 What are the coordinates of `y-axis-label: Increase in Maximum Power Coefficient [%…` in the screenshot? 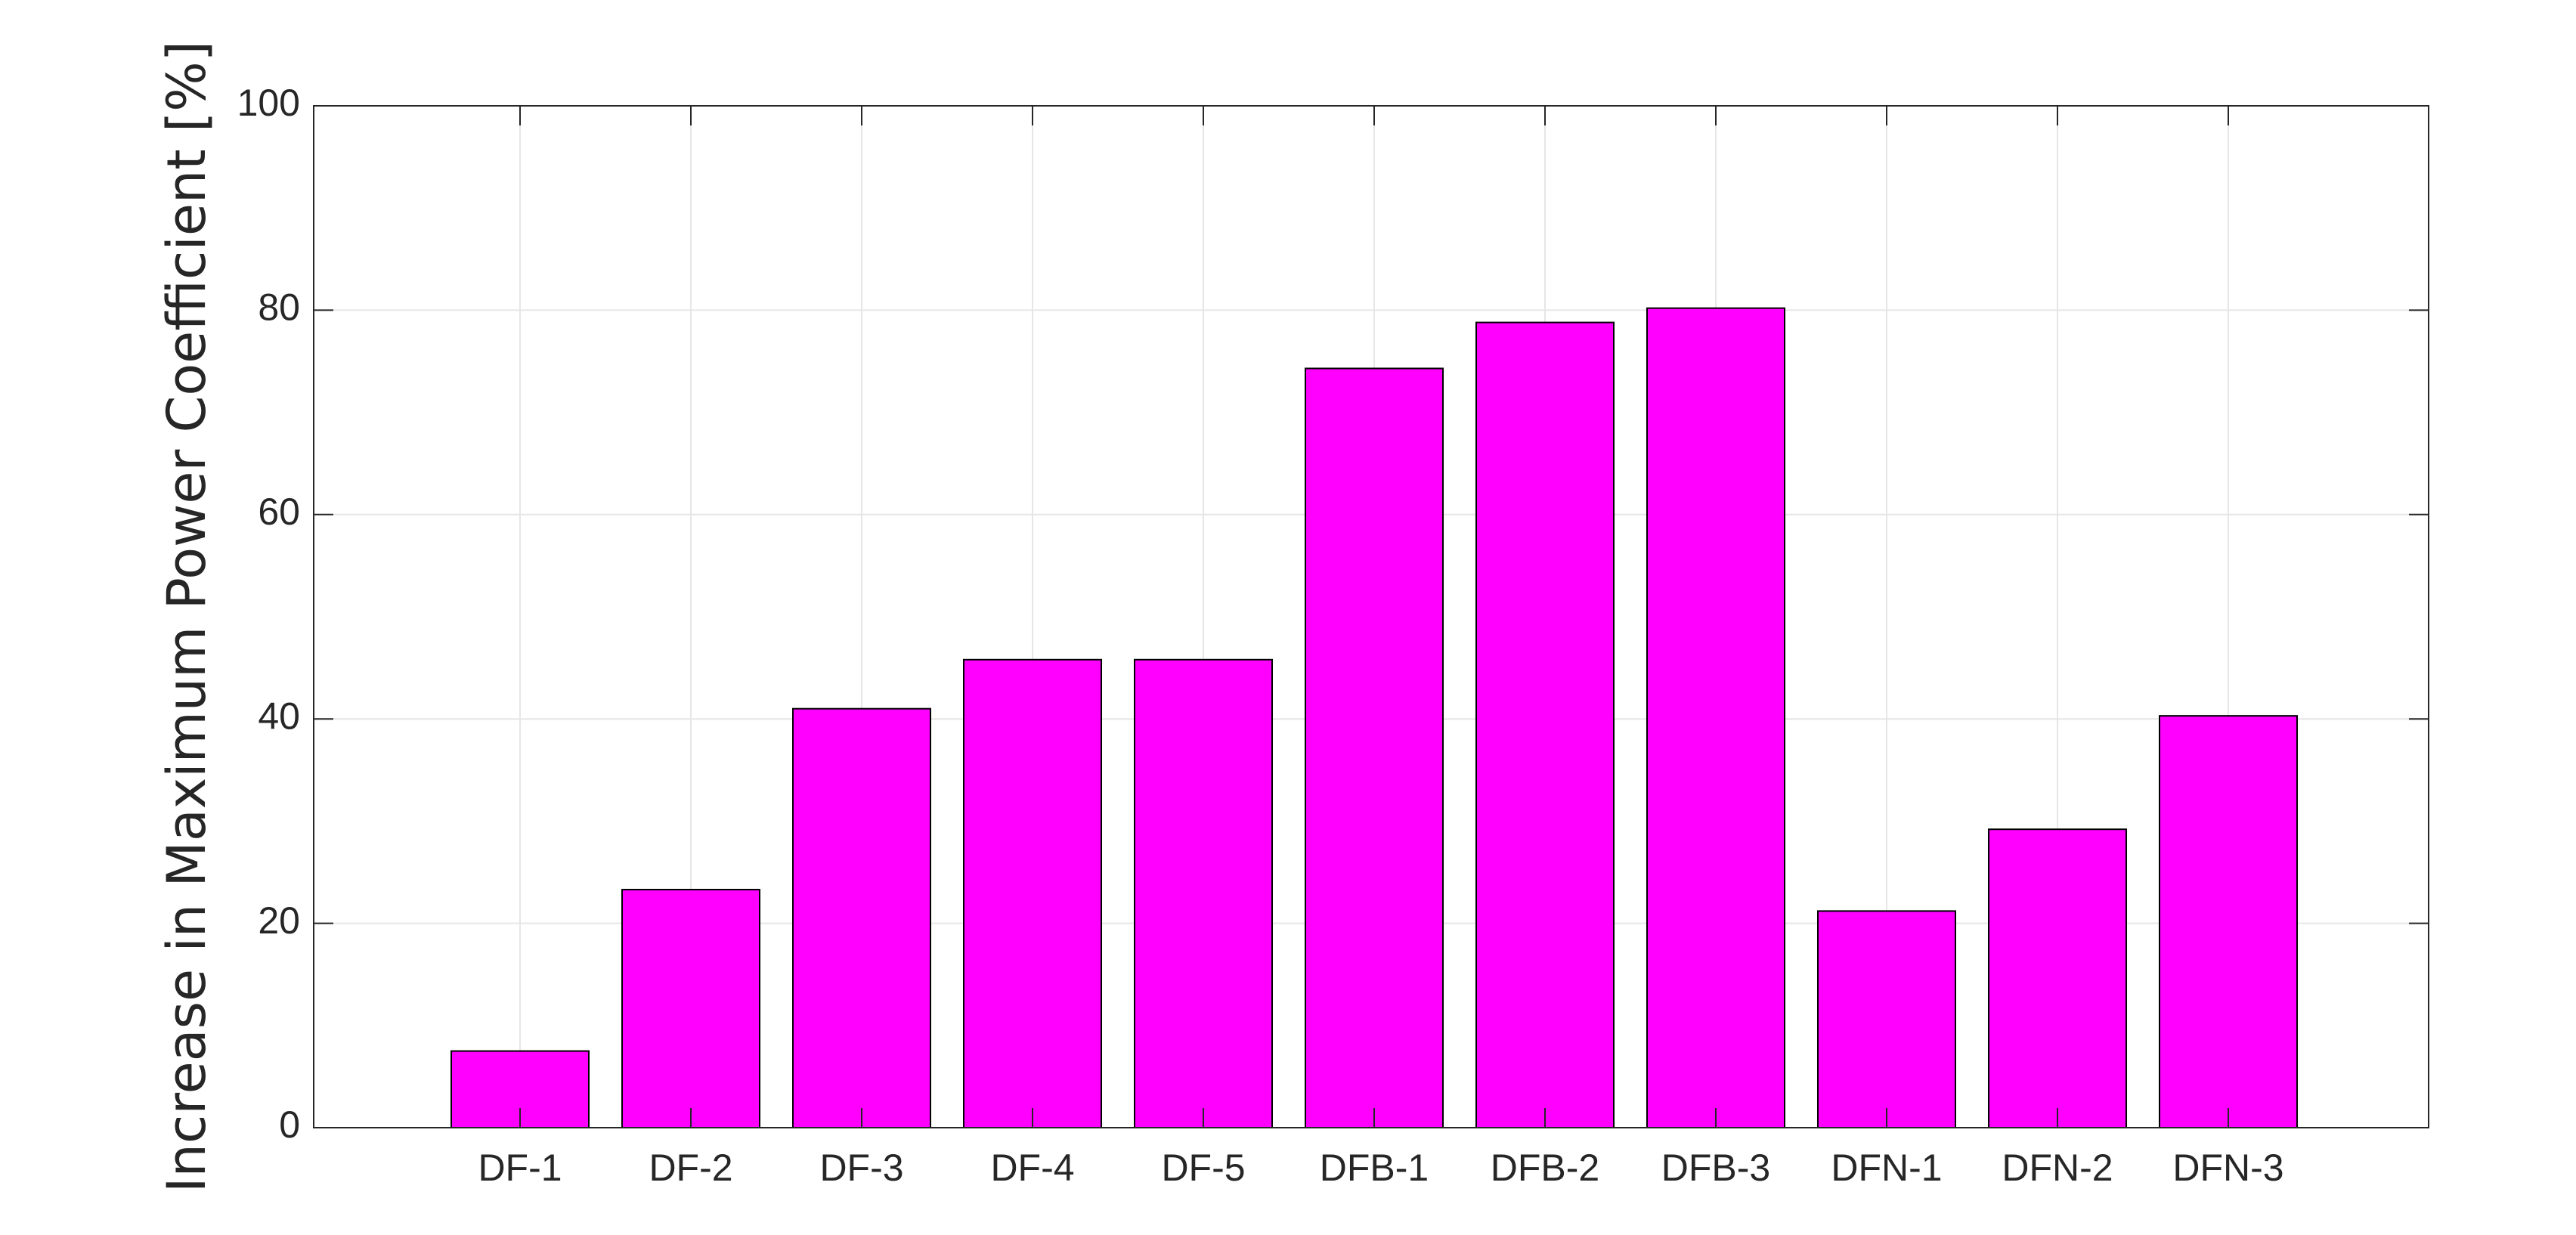 It's located at (187, 617).